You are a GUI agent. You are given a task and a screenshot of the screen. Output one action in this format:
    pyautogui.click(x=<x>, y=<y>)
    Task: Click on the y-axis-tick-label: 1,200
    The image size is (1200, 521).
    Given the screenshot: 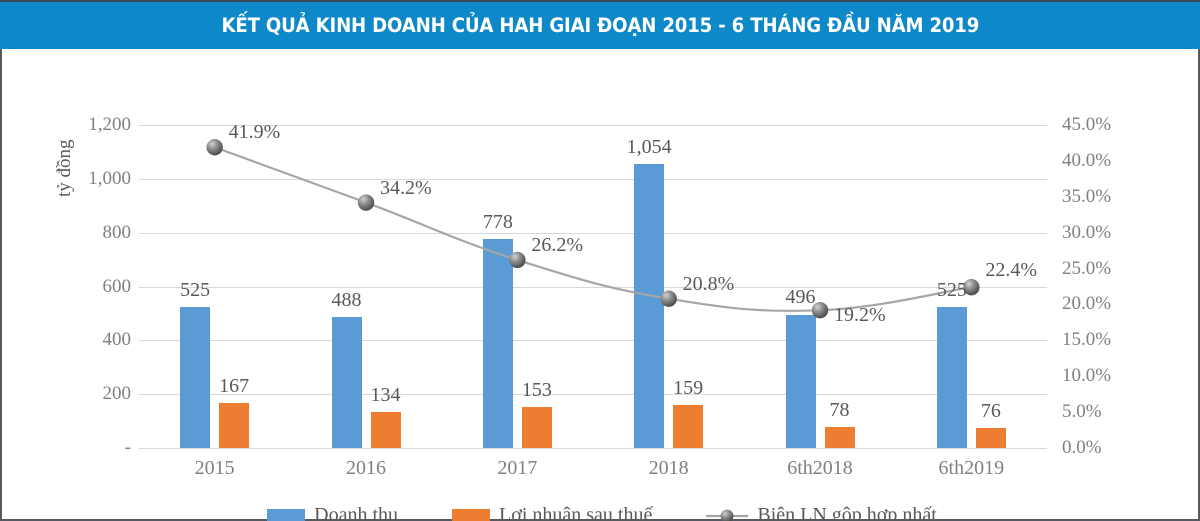 What is the action you would take?
    pyautogui.click(x=109, y=124)
    